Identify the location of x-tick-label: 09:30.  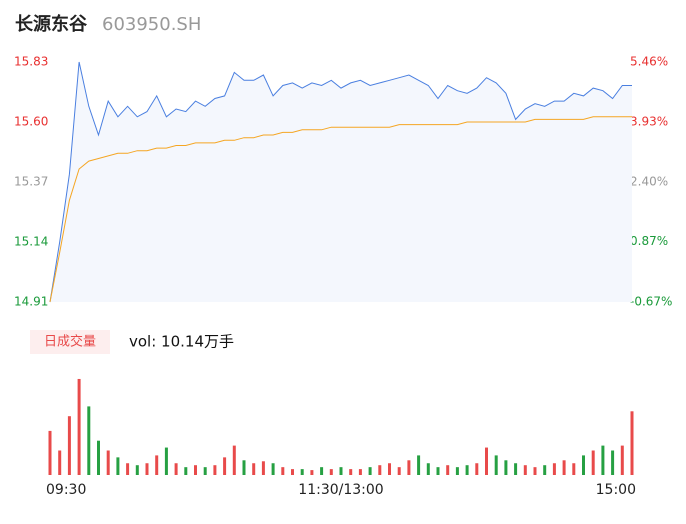
(66, 490).